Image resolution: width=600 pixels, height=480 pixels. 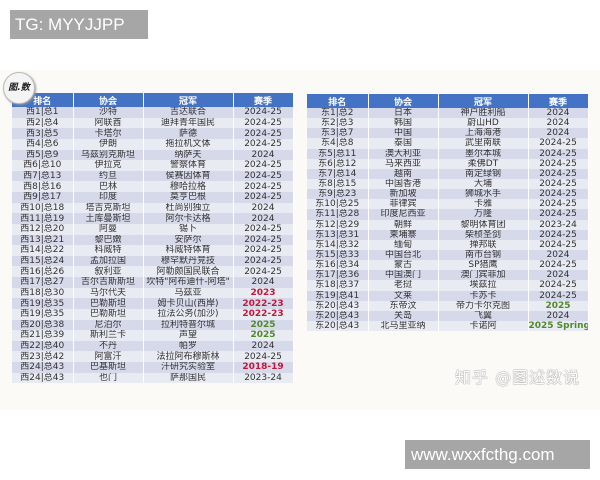 What do you see at coordinates (108, 314) in the screenshot?
I see `association-cell: 巴勒斯坦` at bounding box center [108, 314].